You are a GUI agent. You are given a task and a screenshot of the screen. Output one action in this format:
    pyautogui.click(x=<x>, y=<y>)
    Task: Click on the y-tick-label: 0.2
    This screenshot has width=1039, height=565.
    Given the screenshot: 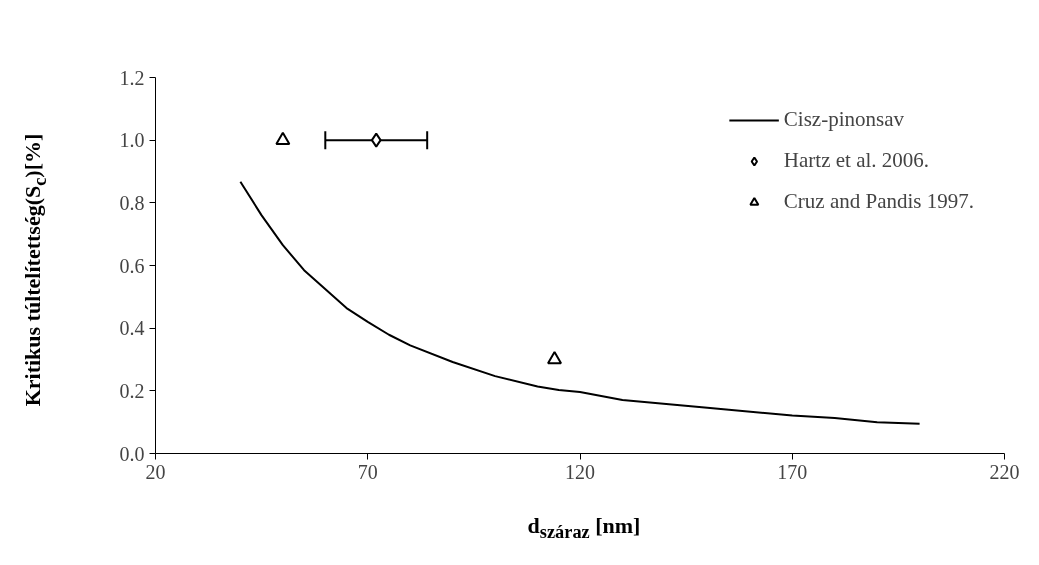 What is the action you would take?
    pyautogui.click(x=132, y=390)
    